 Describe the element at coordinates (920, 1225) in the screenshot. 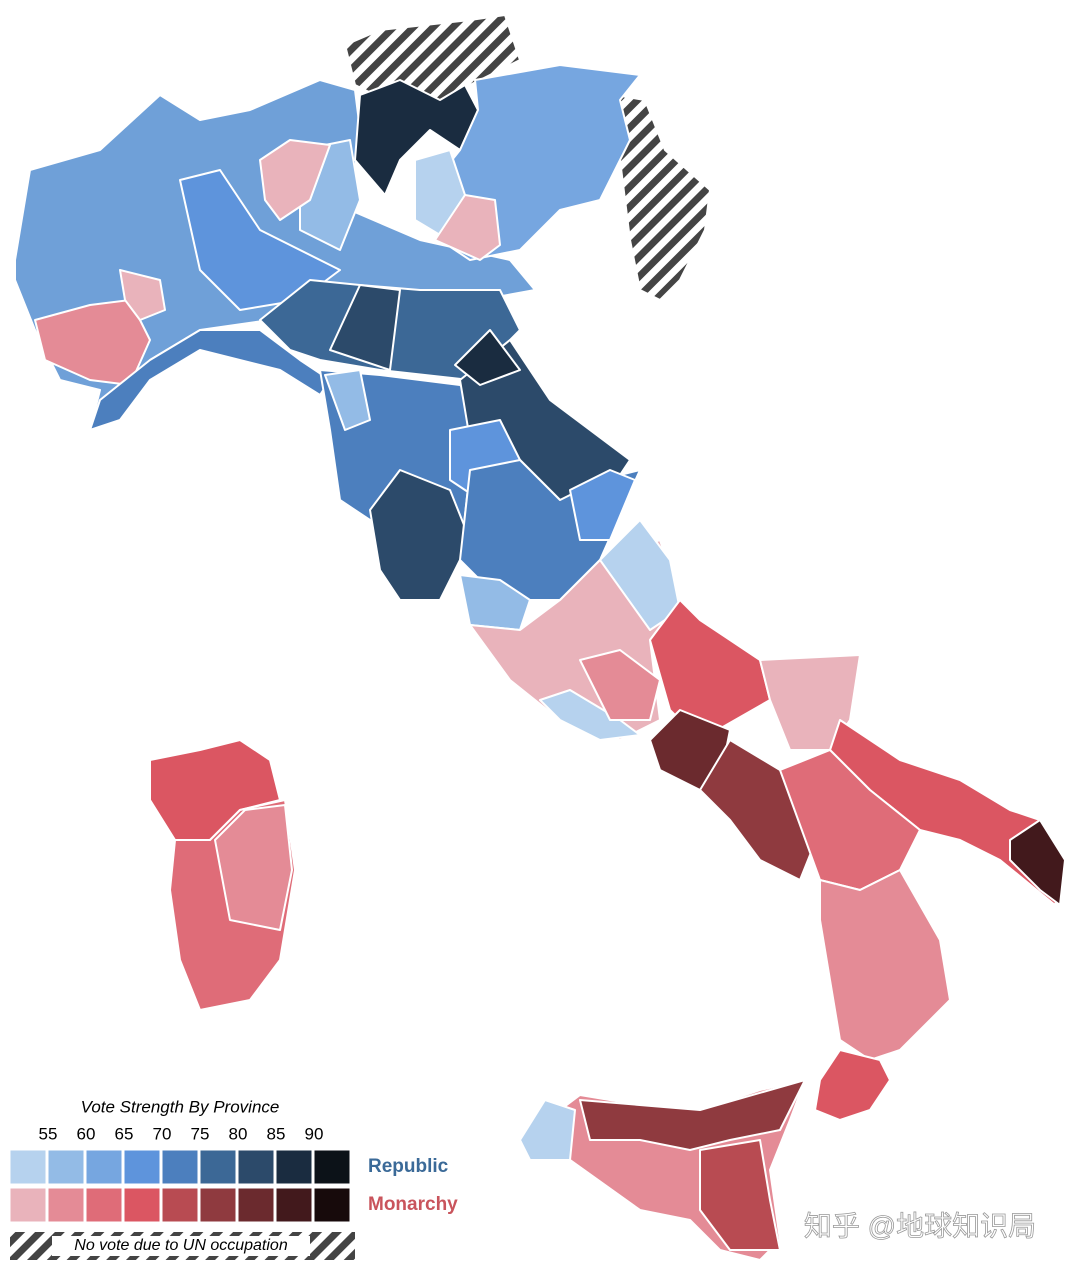

I see `watermark: 知乎 @地球知识局` at that location.